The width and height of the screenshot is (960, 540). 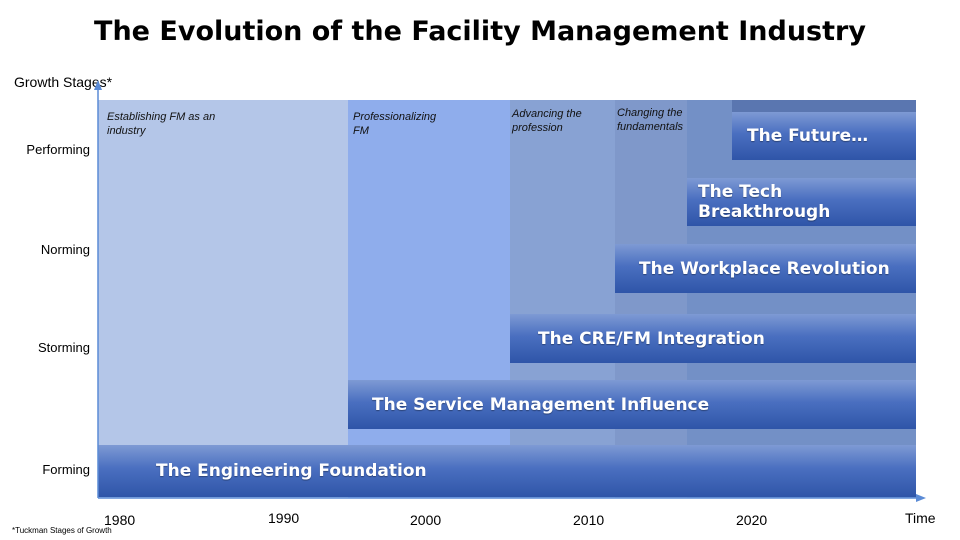 What do you see at coordinates (429, 299) in the screenshot?
I see `era-professionalizing` at bounding box center [429, 299].